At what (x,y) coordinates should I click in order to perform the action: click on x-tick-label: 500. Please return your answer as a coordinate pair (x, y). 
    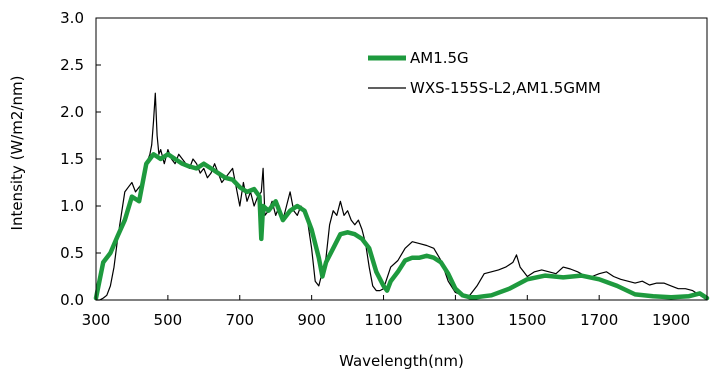
    Looking at the image, I should click on (168, 320).